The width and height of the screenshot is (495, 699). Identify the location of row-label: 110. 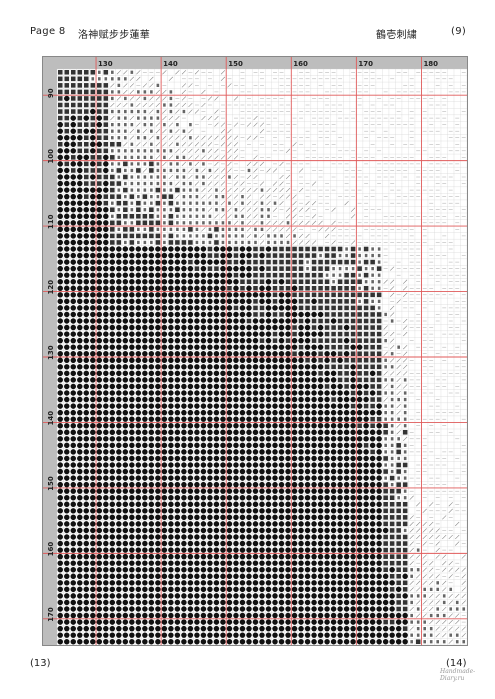
(51, 221).